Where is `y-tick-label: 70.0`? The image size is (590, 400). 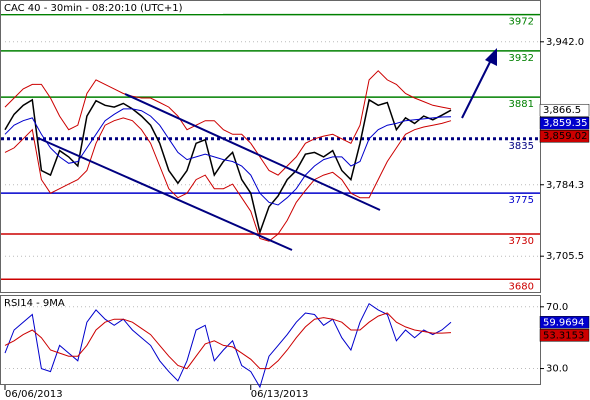
y-tick-label: 70.0 is located at coordinates (557, 307).